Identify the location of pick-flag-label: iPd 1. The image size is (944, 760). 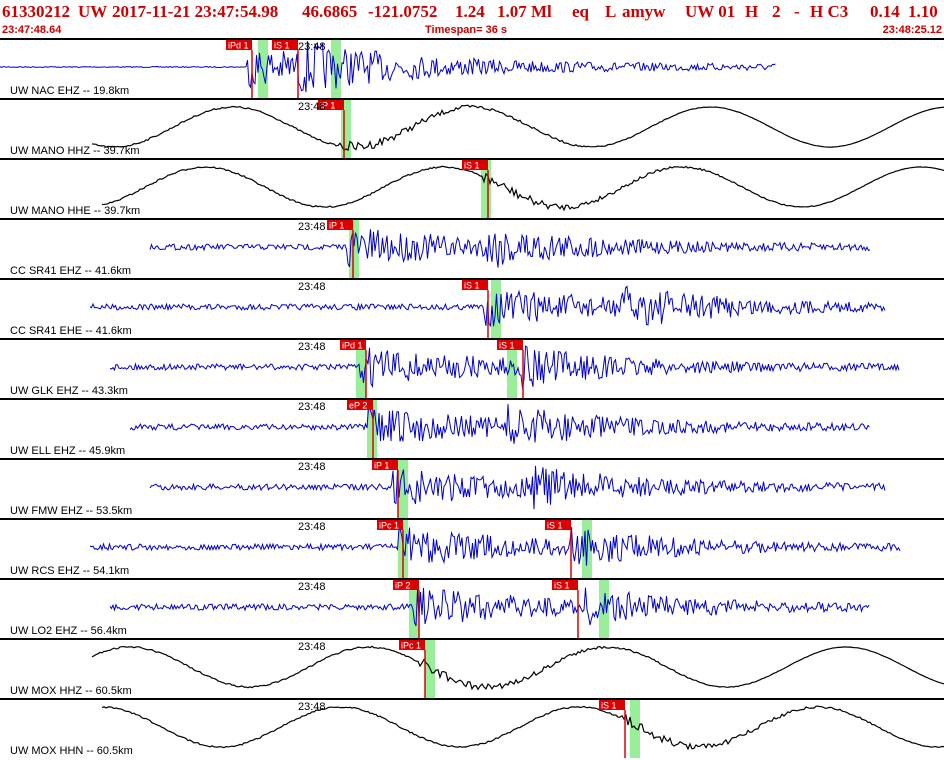
(352, 346).